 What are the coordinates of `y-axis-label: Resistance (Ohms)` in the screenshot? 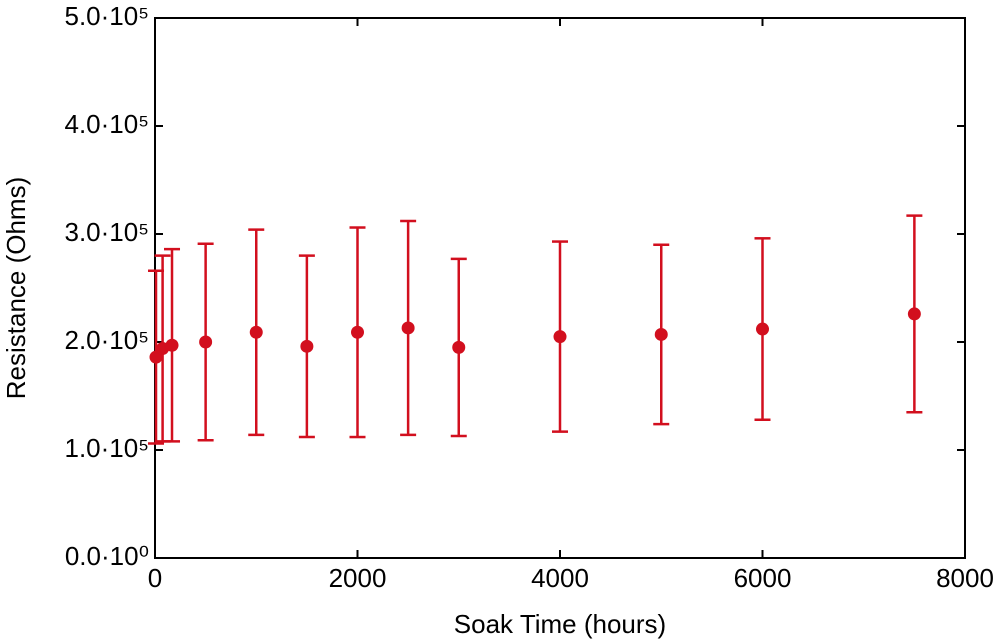 It's located at (16, 288).